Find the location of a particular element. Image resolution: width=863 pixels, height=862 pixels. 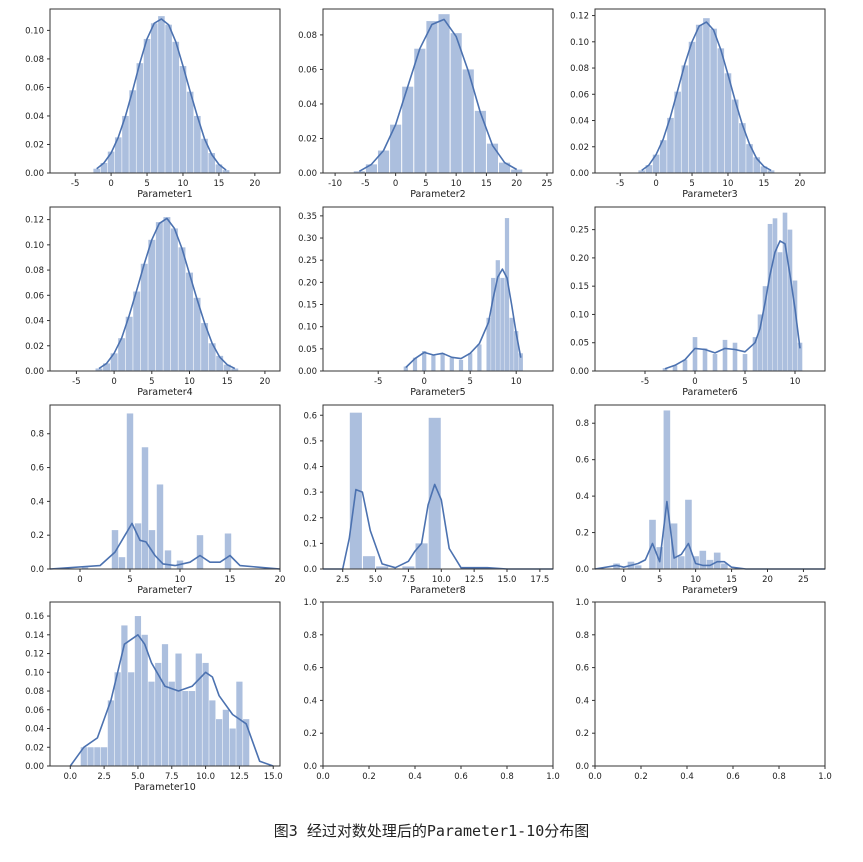

kde-line is located at coordinates (161, 94).